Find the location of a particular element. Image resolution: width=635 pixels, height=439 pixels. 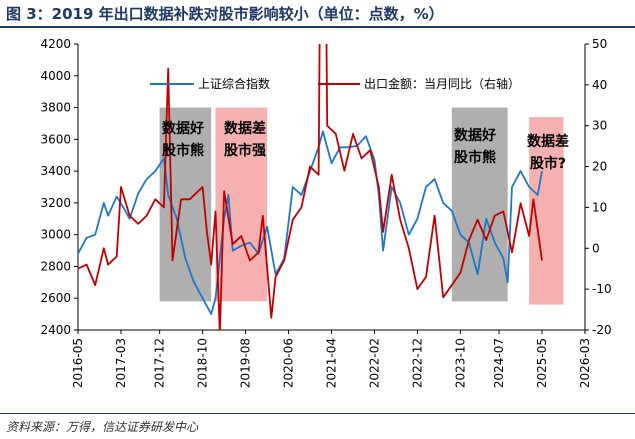

x-tick-label: 2023-10 is located at coordinates (460, 363).